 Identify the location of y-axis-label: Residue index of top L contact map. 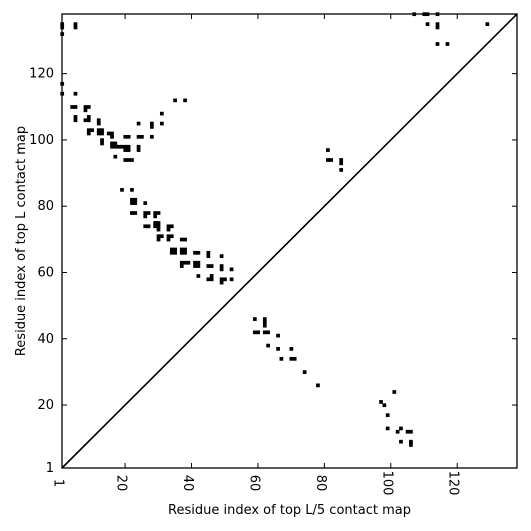
(21, 241).